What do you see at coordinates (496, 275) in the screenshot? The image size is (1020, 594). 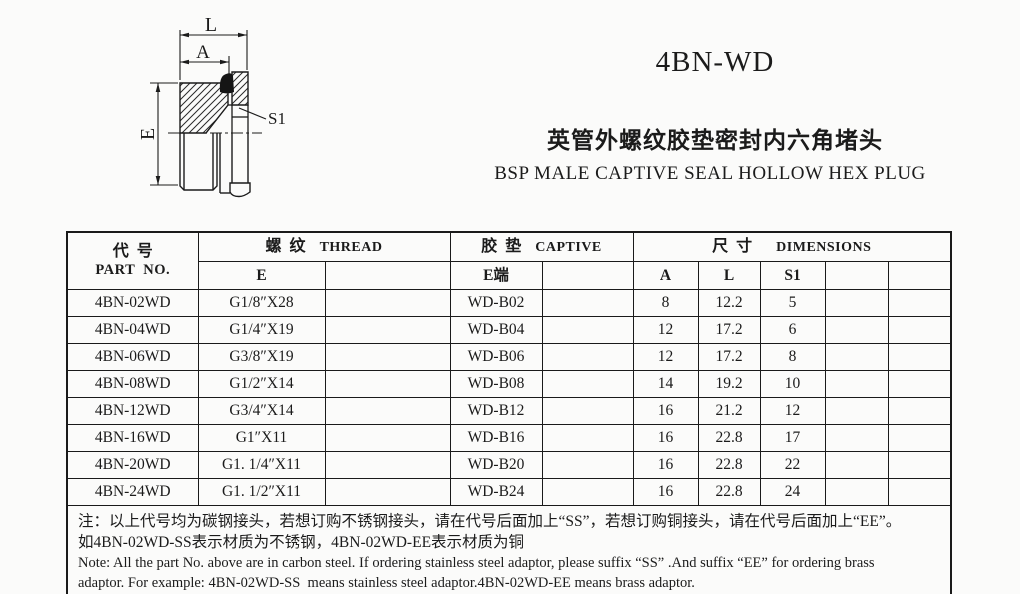 I see `subheader-captive-e: E端` at bounding box center [496, 275].